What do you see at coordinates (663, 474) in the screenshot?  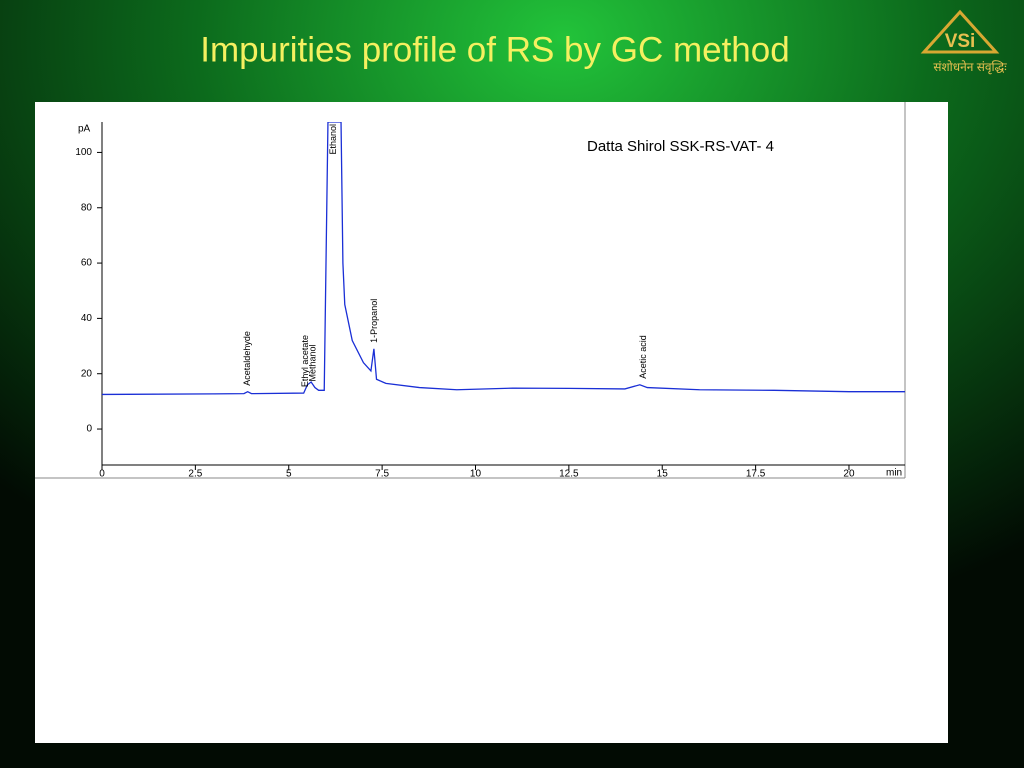 I see `x-tick-label: 15` at bounding box center [663, 474].